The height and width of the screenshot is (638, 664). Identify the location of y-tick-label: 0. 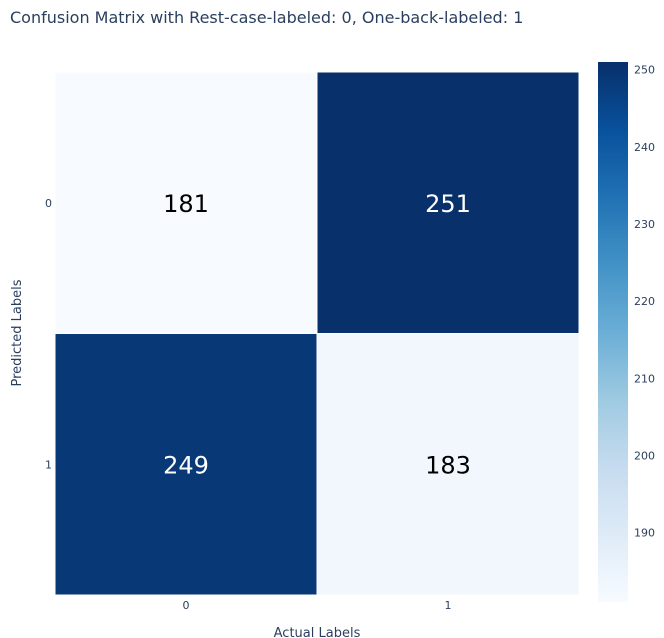
(48, 203).